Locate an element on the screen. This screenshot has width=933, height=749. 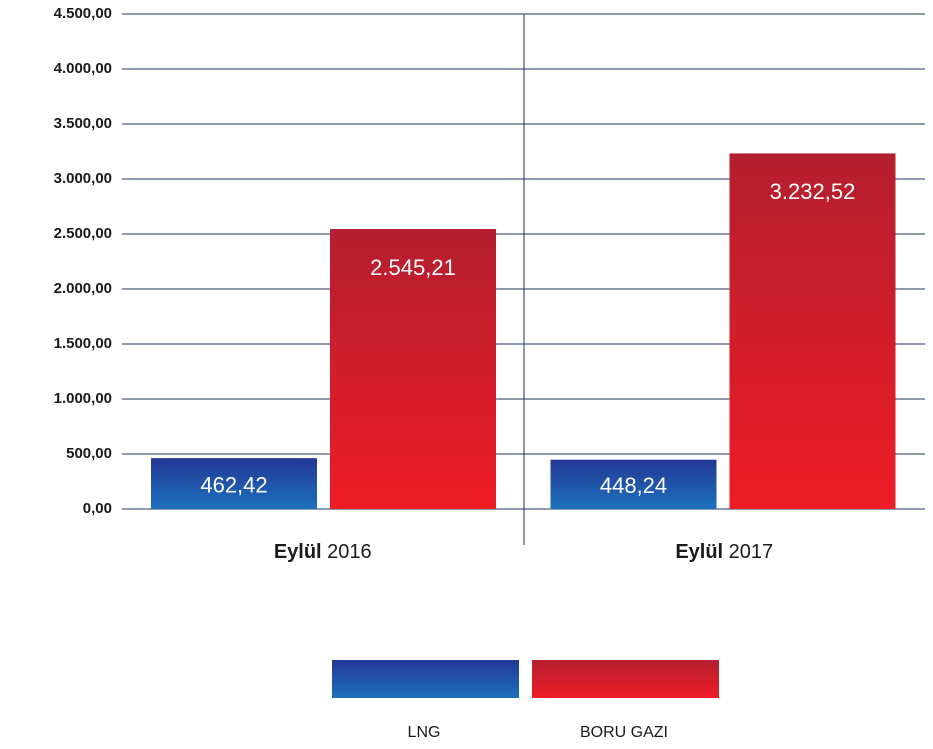
value-label: 2.545,21 is located at coordinates (413, 267).